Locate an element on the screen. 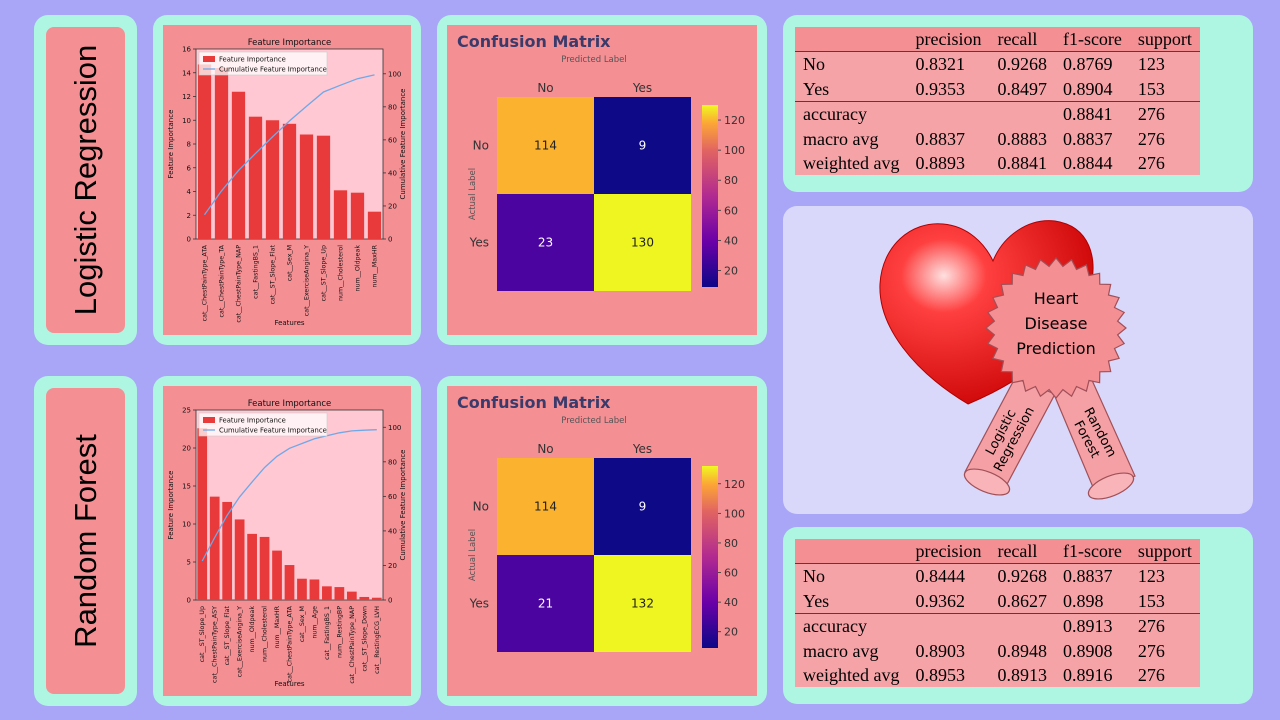  report-cell: 0.8497 is located at coordinates (1022, 88).